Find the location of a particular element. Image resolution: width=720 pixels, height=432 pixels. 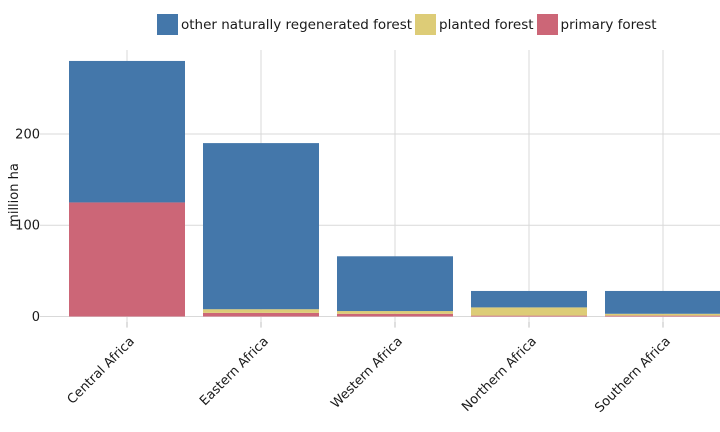

y-tick-label: 200 is located at coordinates (27, 134).